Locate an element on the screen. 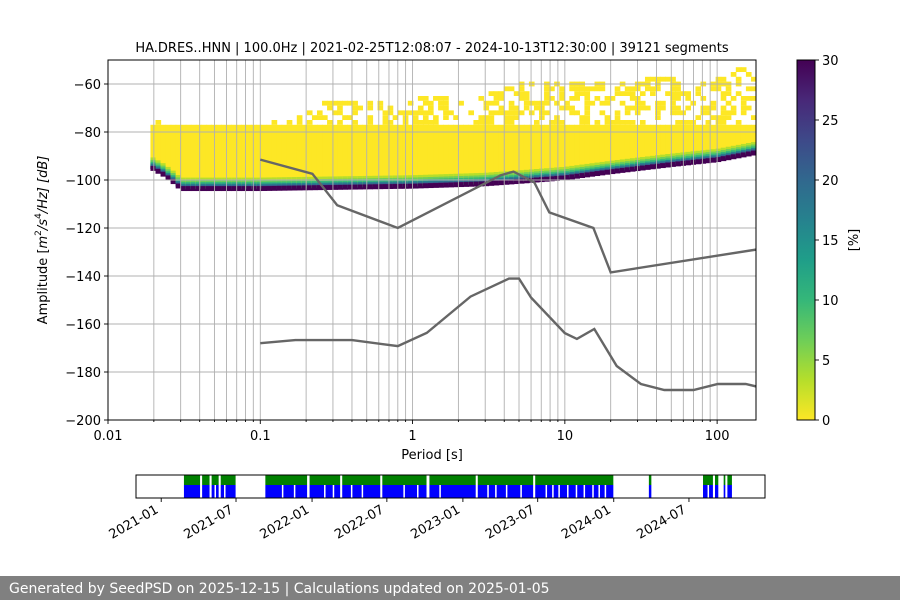 The image size is (900, 600). x-tick-label: 100 is located at coordinates (717, 436).